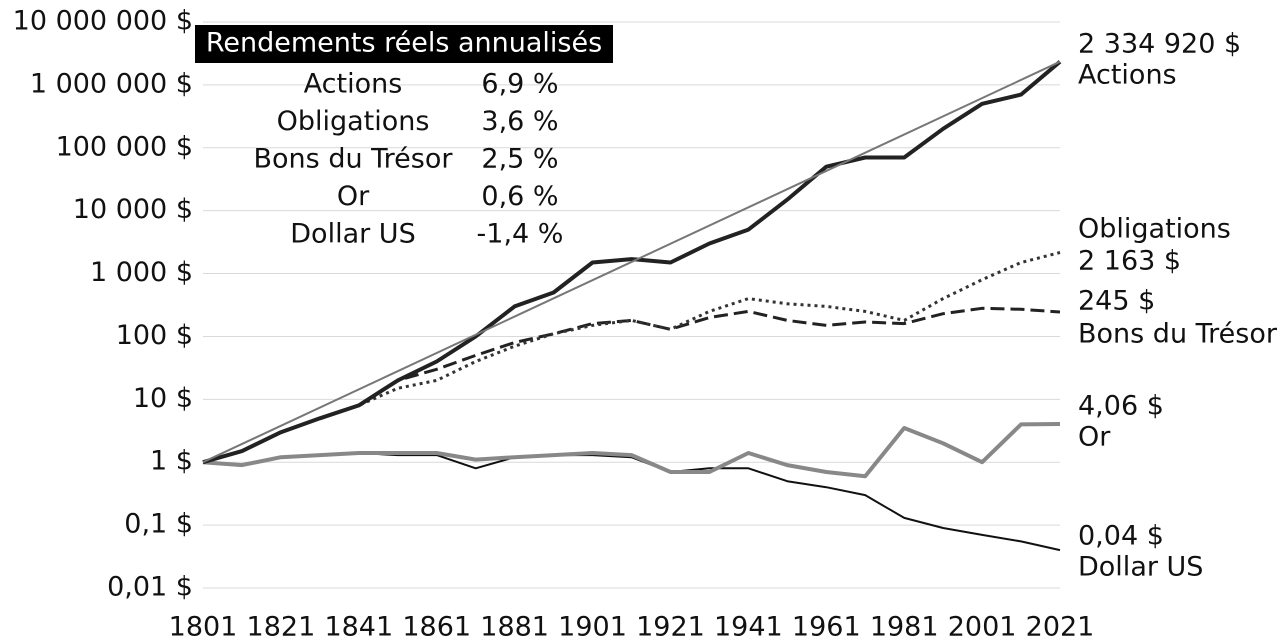 This screenshot has height=643, width=1280. What do you see at coordinates (158, 524) in the screenshot?
I see `y-tick-label: 0,1 $` at bounding box center [158, 524].